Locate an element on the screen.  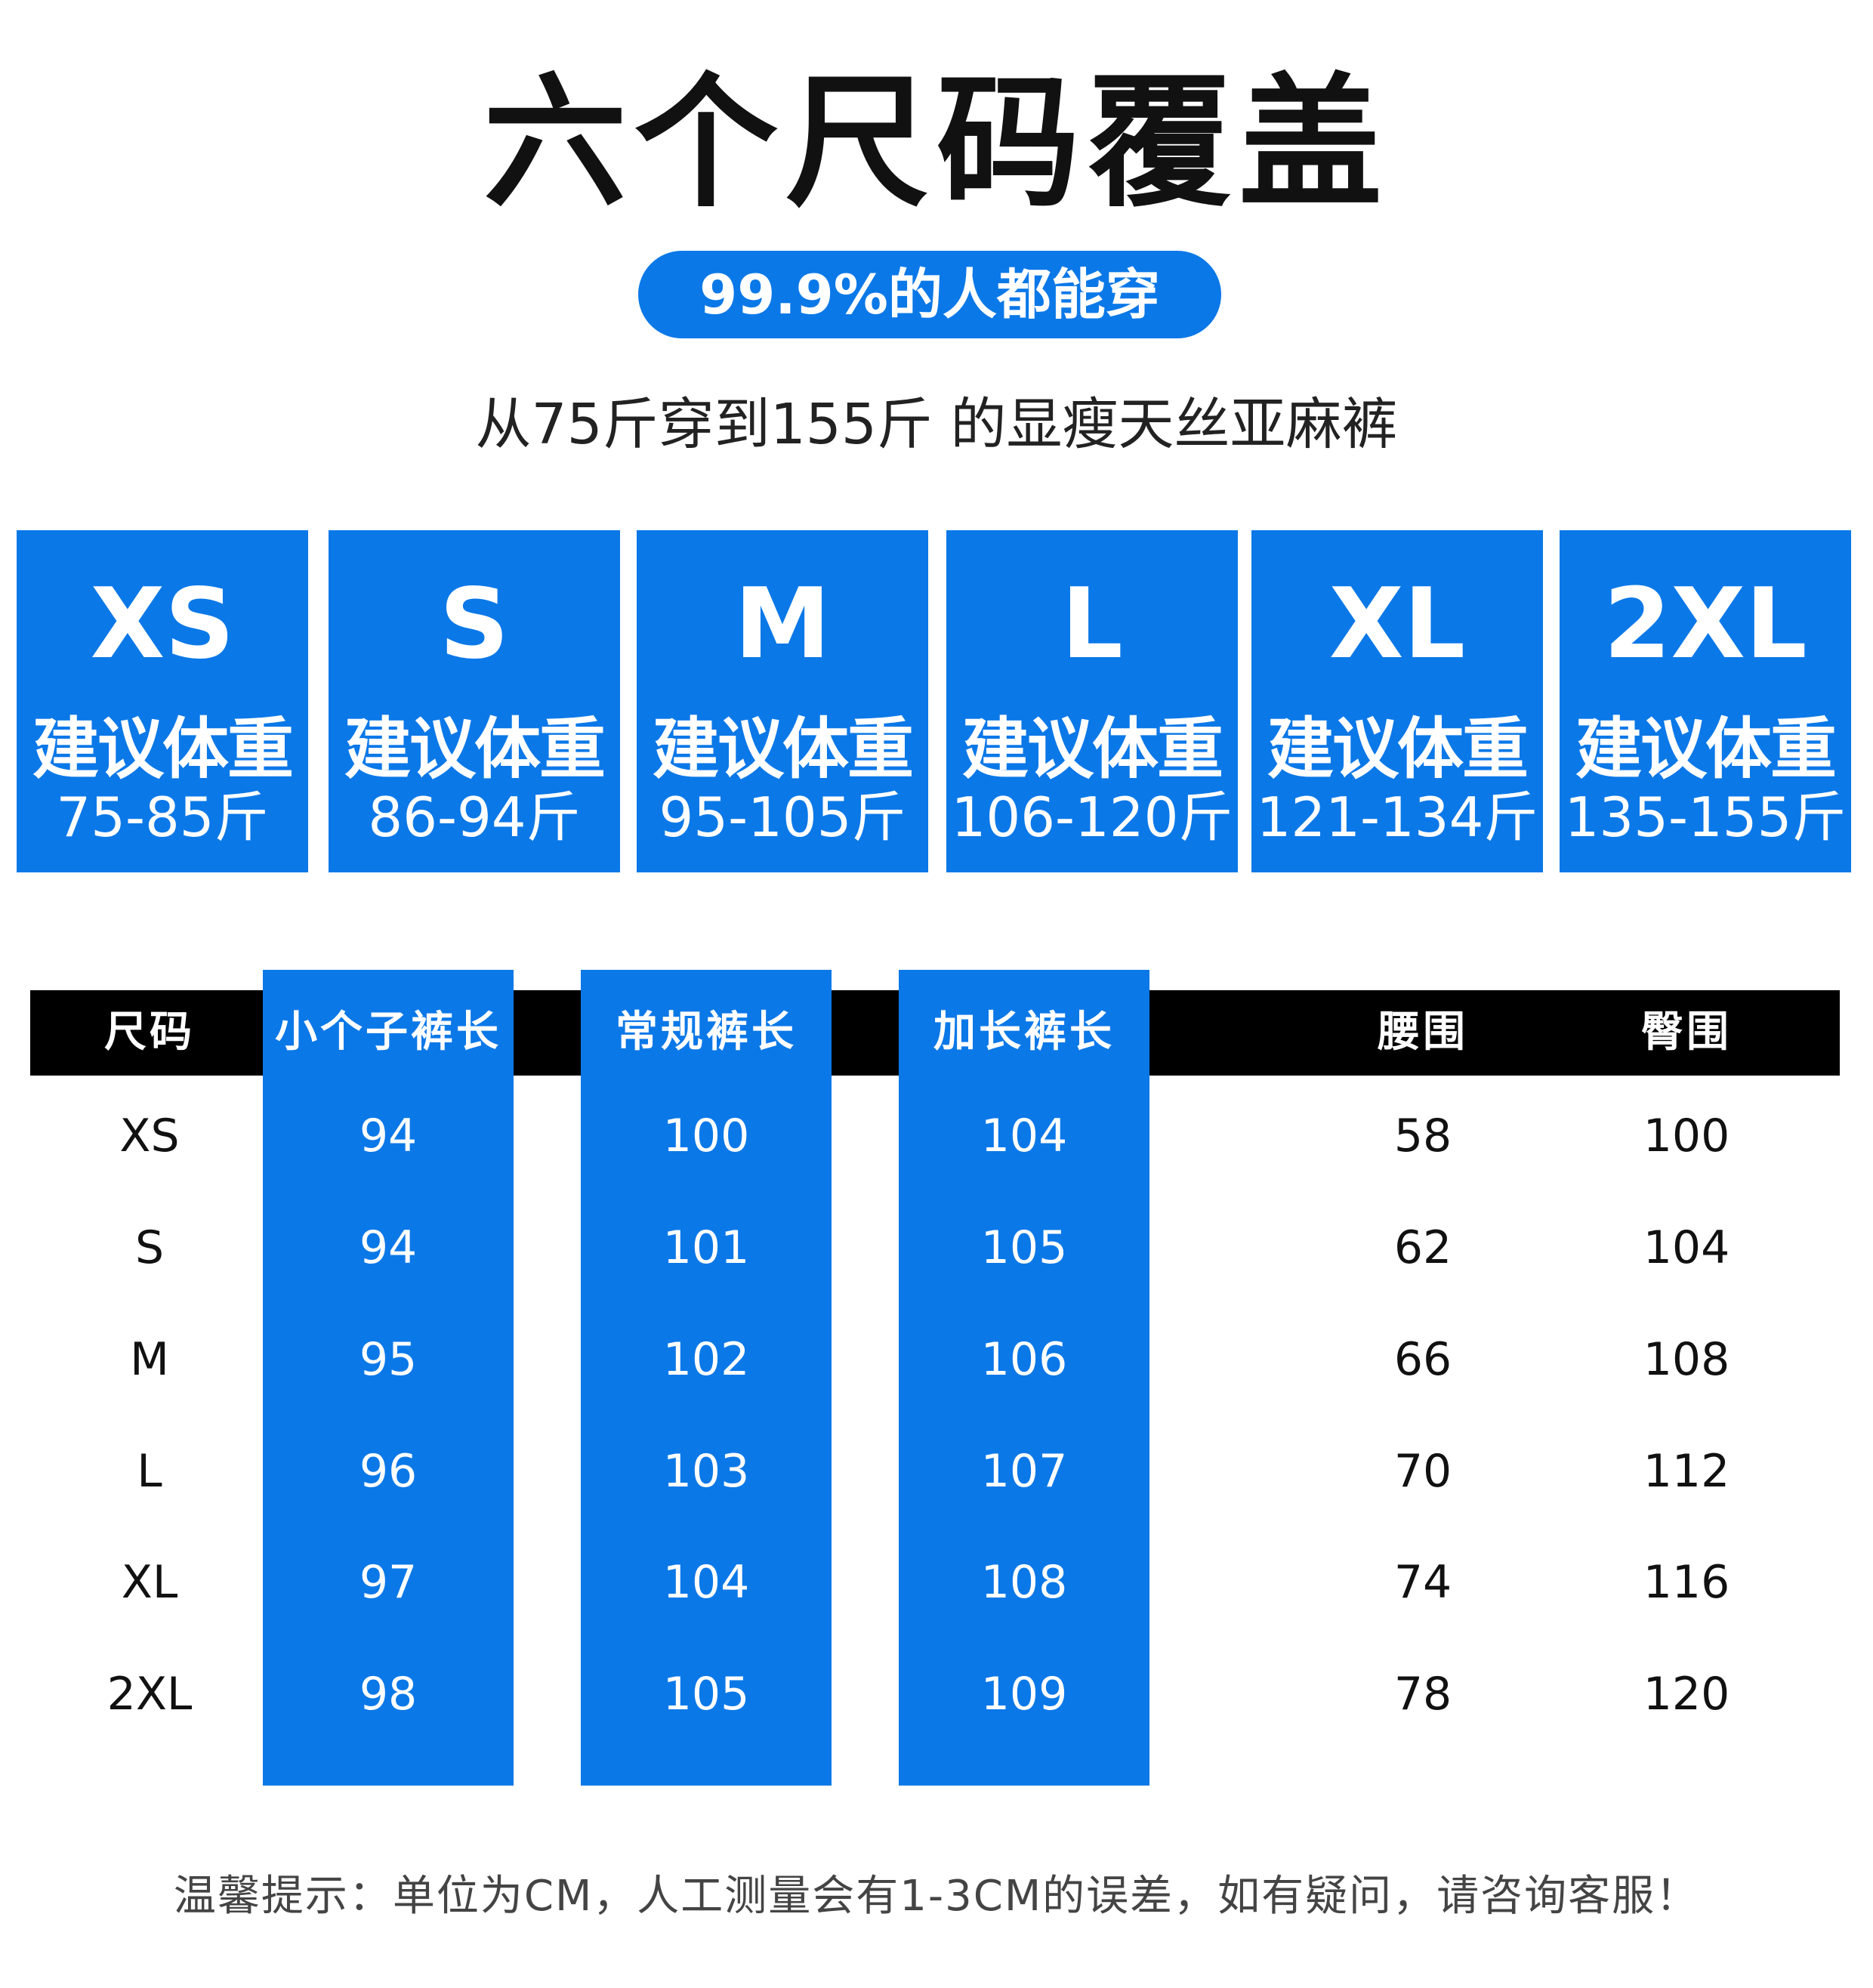
size-label: M is located at coordinates (782, 625).